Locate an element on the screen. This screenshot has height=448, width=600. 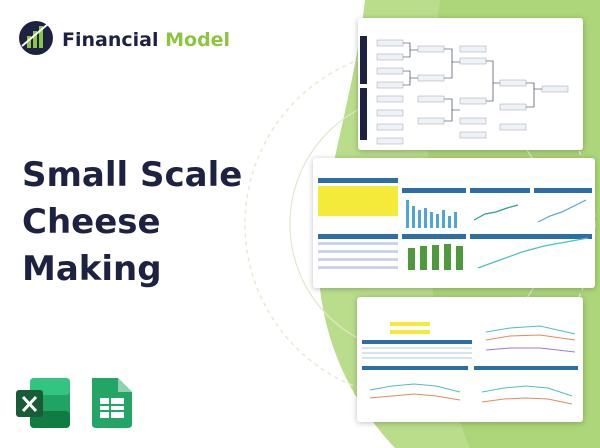
excel-icon is located at coordinates (43, 403).